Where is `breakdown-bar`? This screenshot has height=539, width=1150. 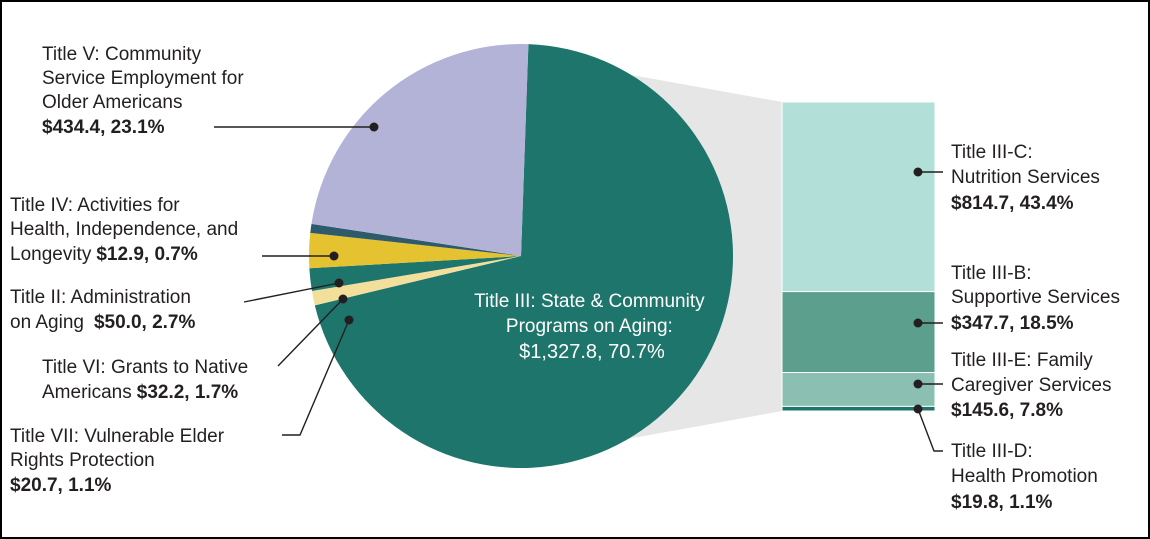 breakdown-bar is located at coordinates (858, 256).